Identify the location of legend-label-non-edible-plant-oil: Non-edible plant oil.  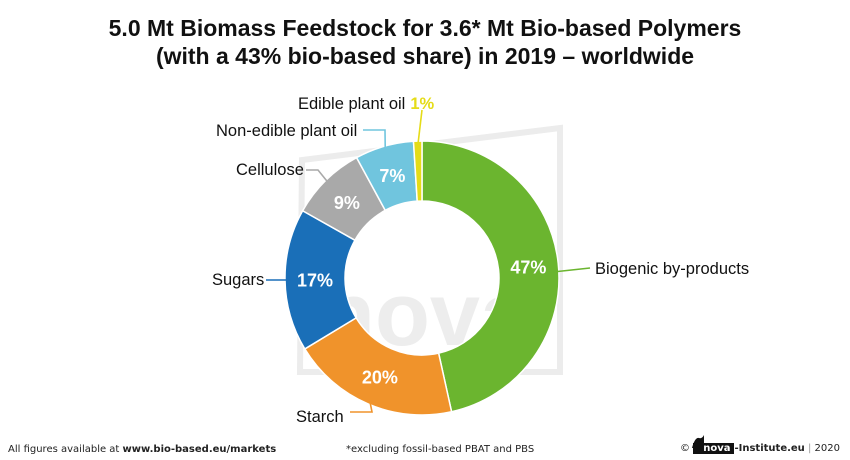
(286, 131).